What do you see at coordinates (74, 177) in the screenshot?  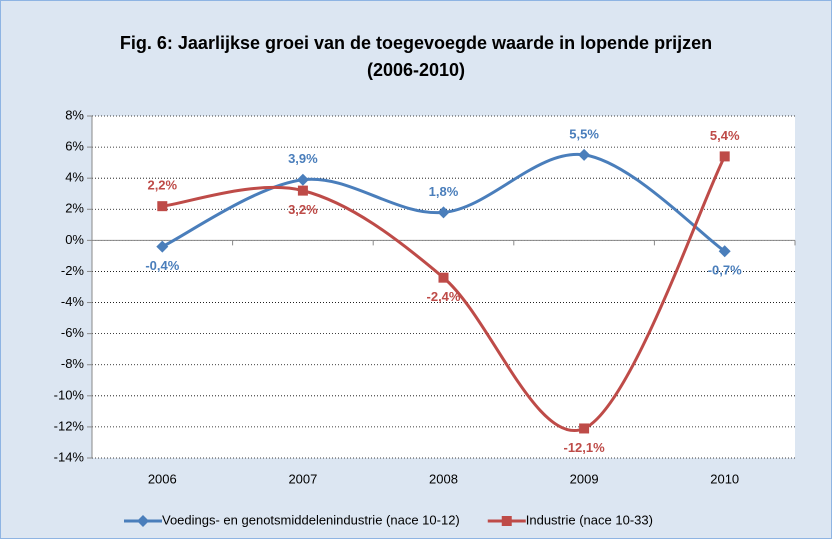 I see `y-tick-label: 4%` at bounding box center [74, 177].